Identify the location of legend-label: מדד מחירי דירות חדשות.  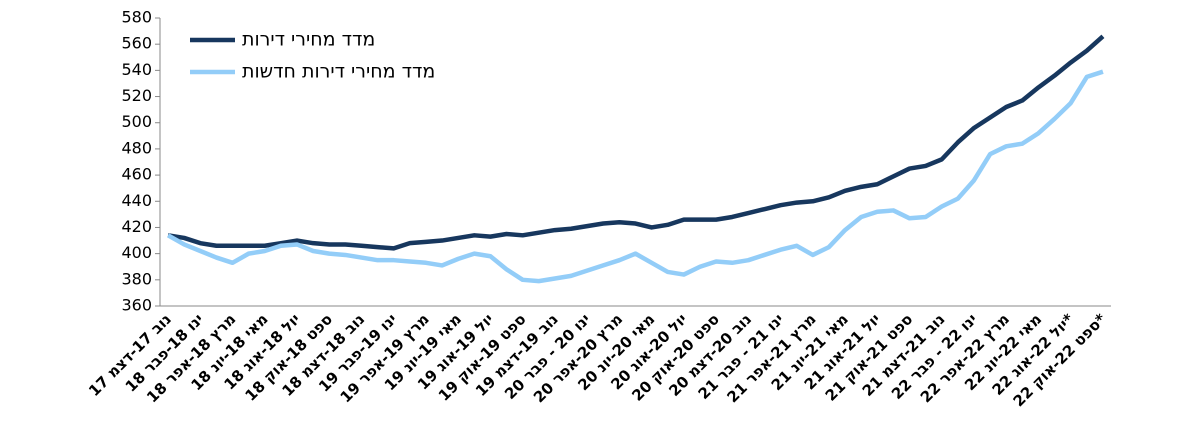
(338, 72).